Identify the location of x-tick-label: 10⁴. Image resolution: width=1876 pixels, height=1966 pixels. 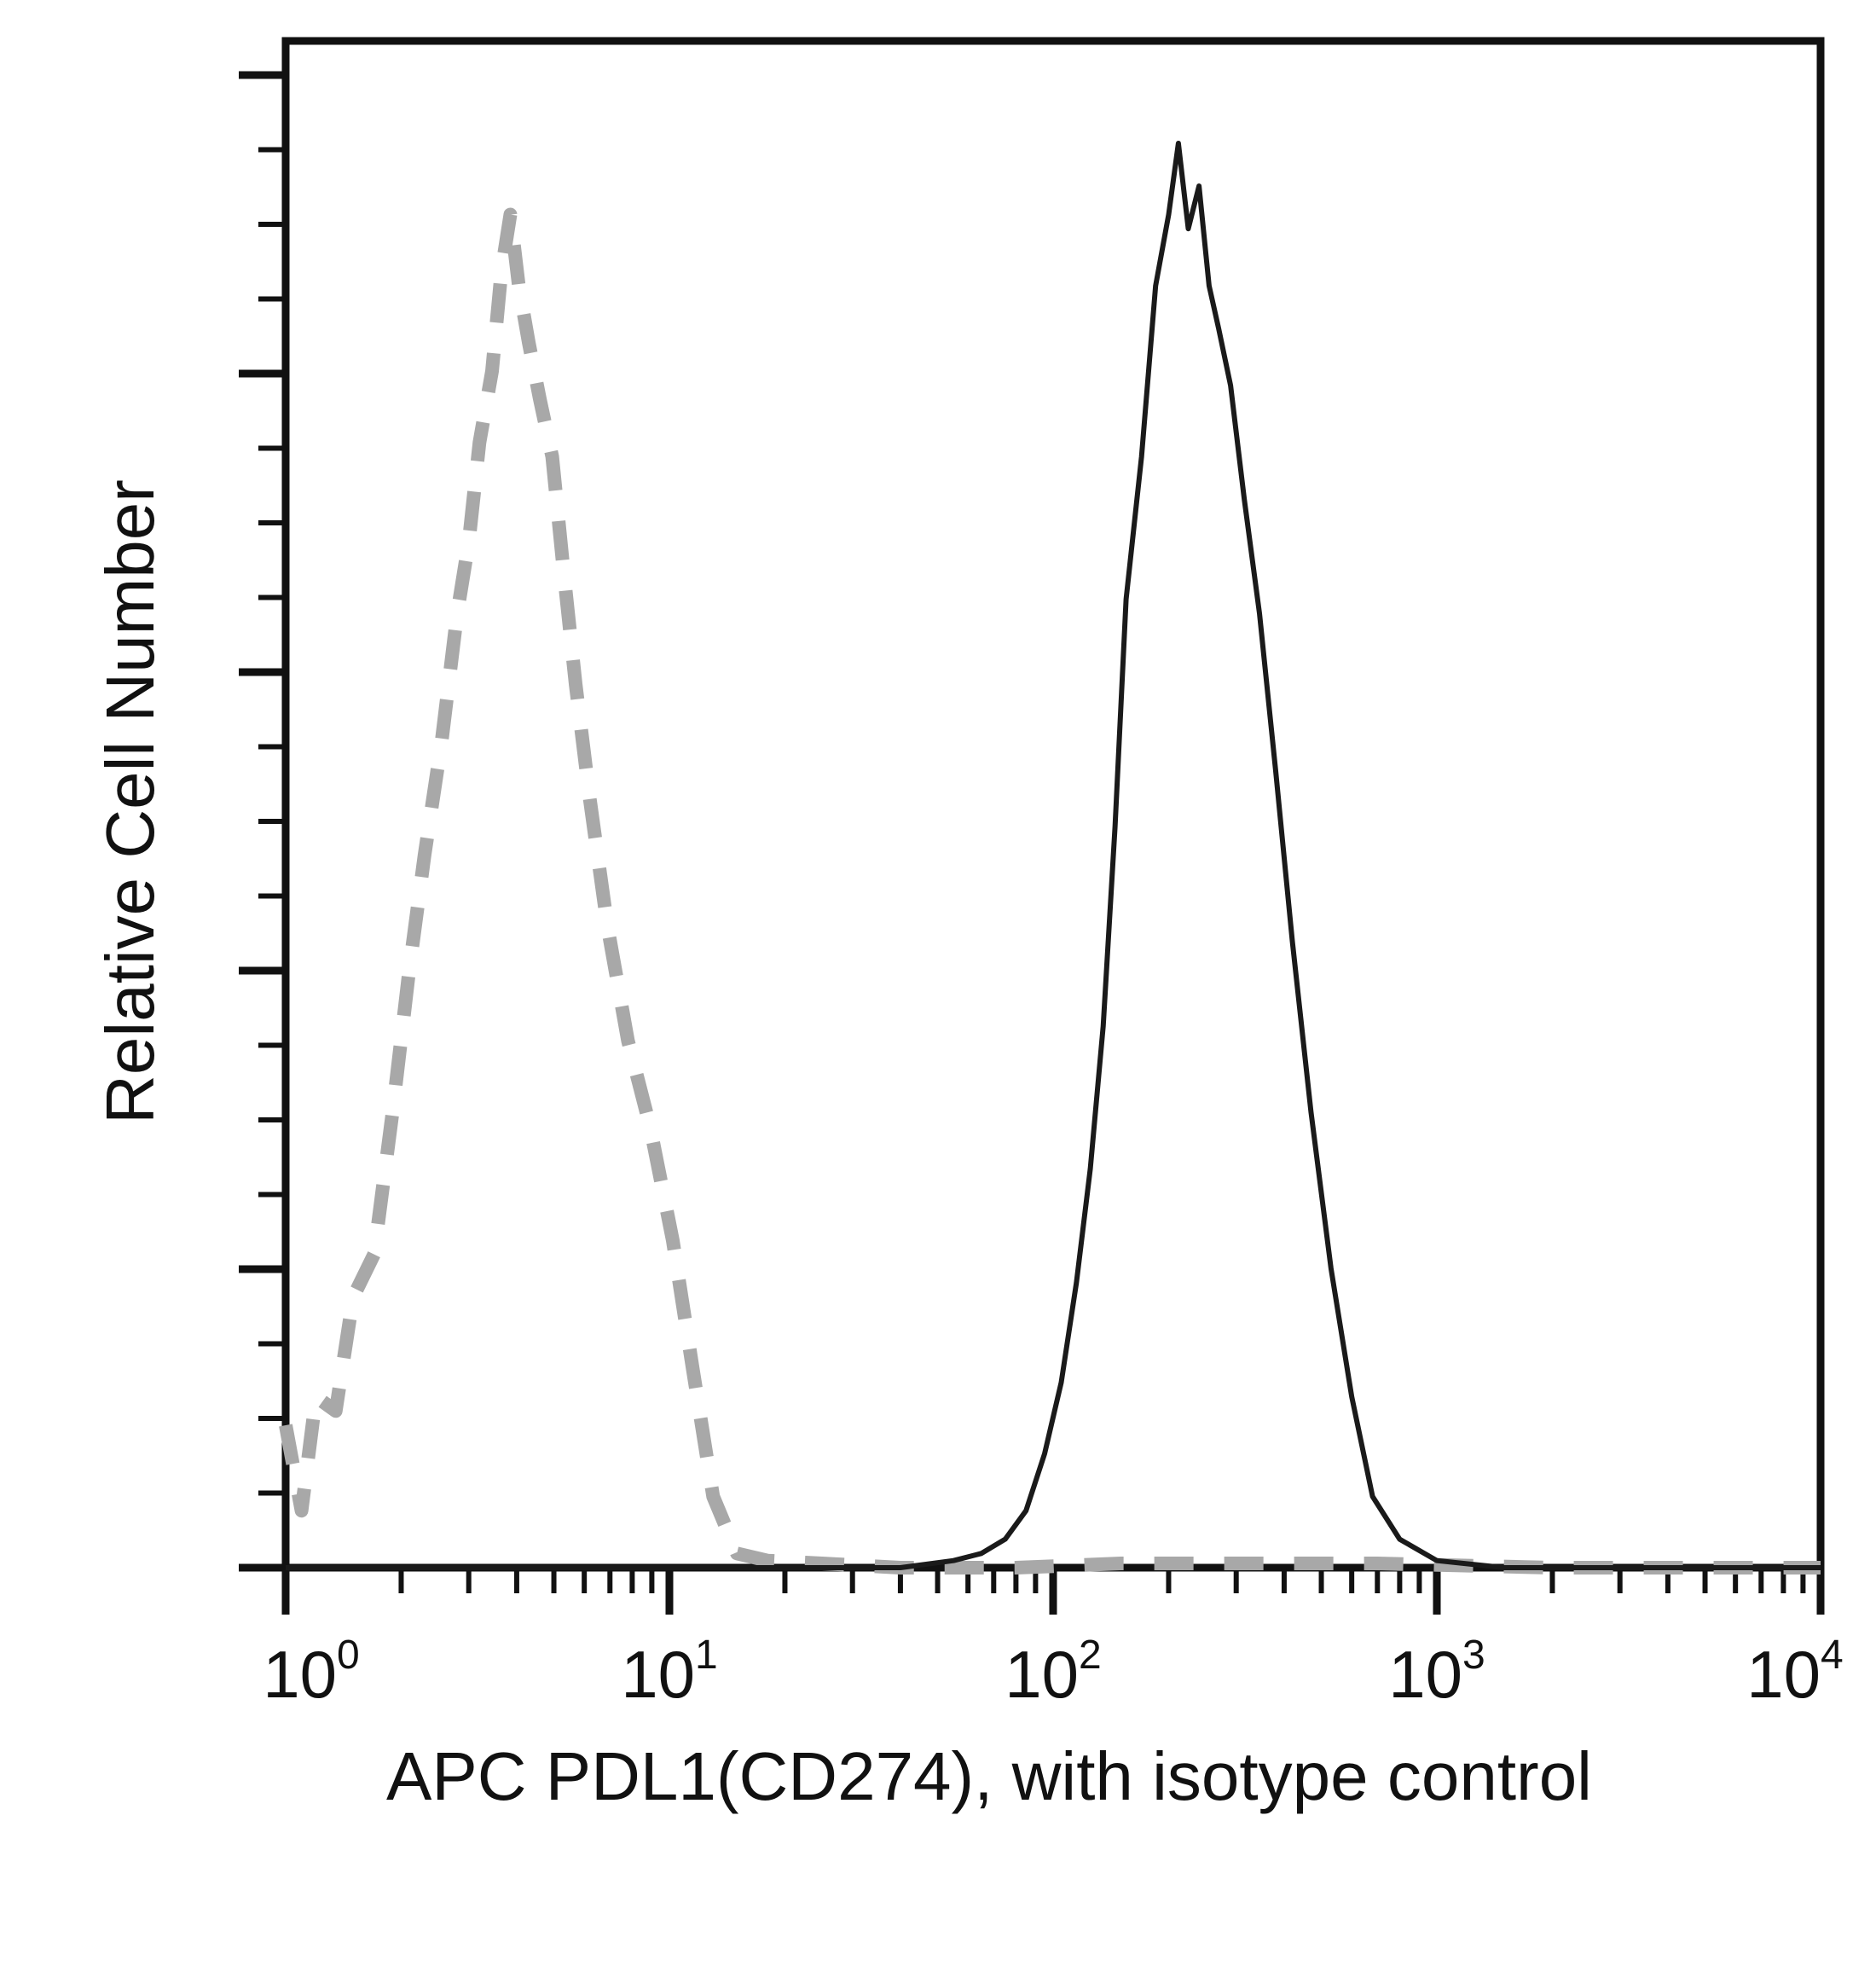
(1794, 1673).